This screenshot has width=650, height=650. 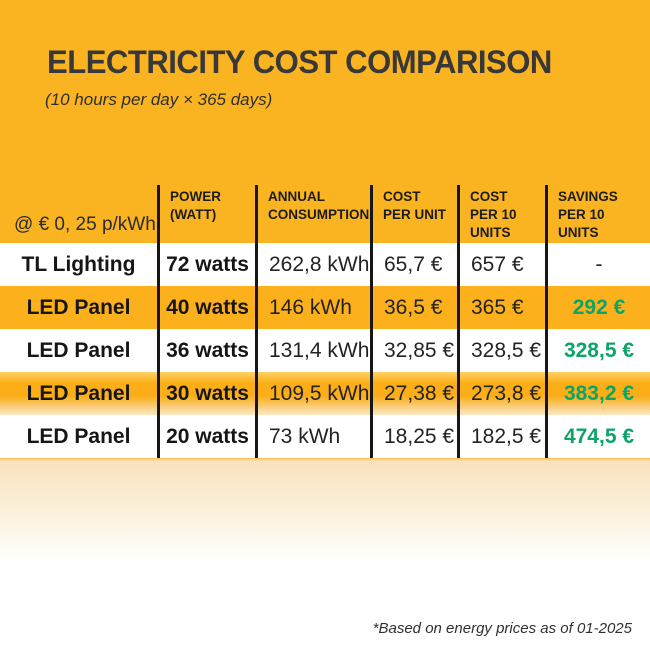 What do you see at coordinates (159, 99) in the screenshot?
I see `page-subtitle: (10 hours per day × 365 days)` at bounding box center [159, 99].